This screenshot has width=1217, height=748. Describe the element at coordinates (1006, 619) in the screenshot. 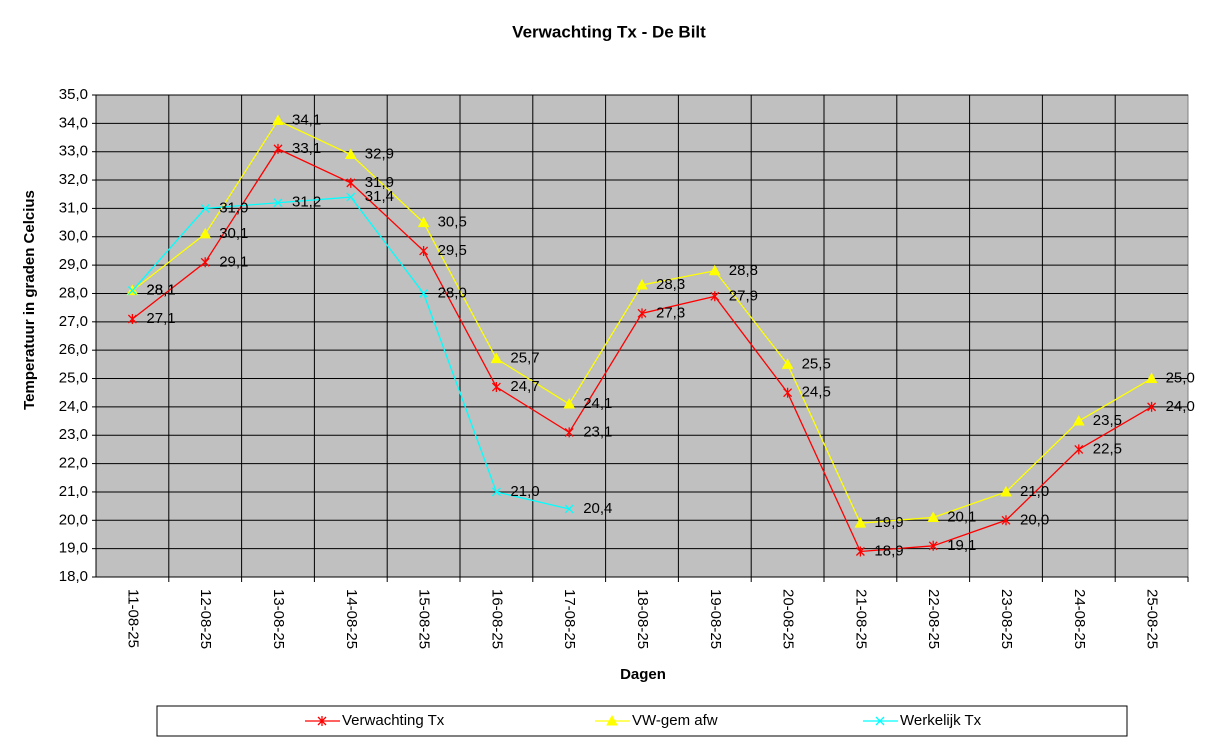

I see `x-tick-label: 23-08-25` at that location.